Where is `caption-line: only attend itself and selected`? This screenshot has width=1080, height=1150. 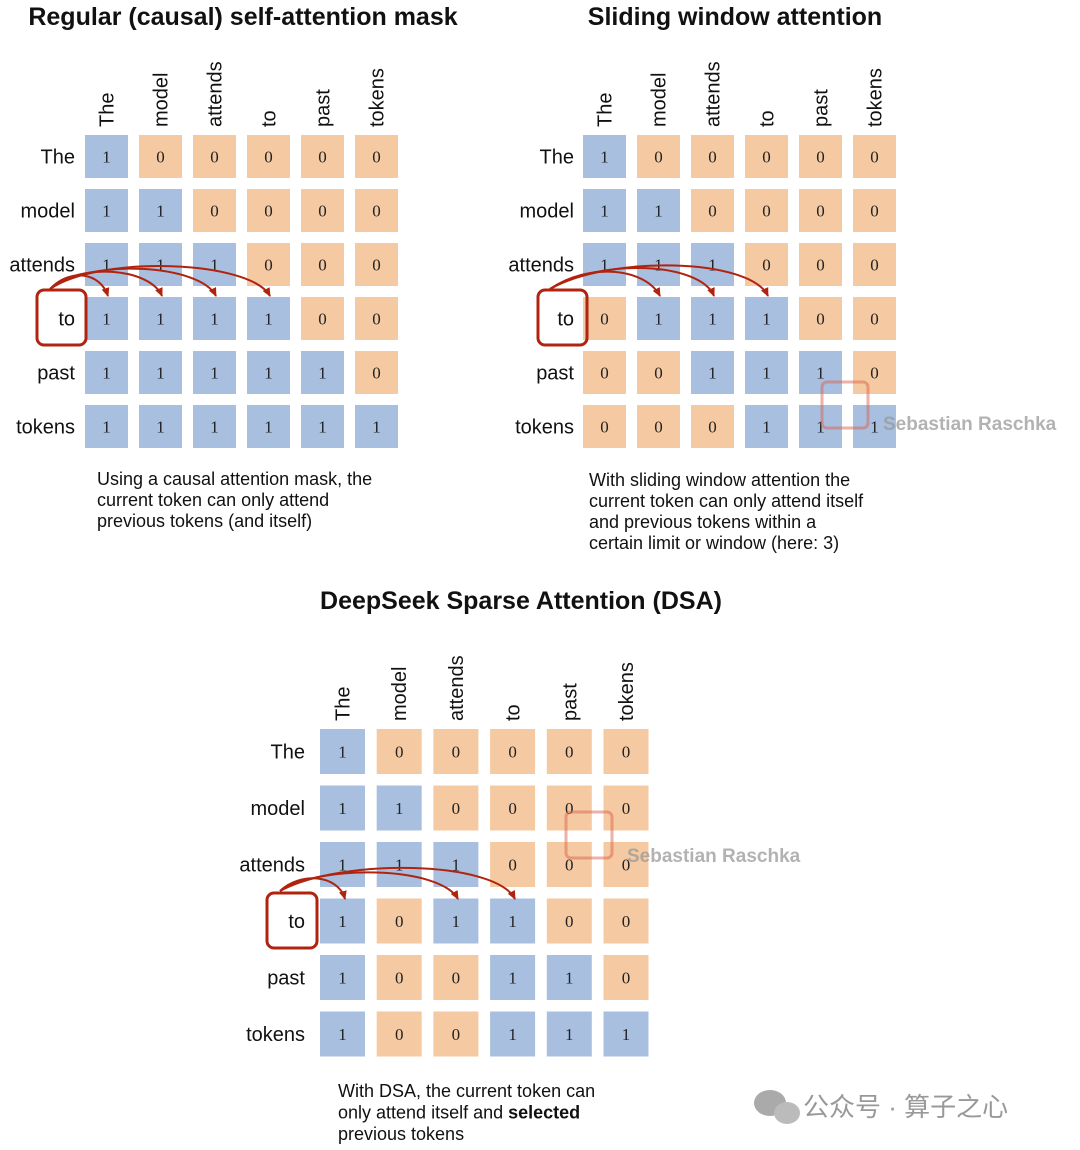
caption-line: only attend itself and selected is located at coordinates (459, 1113).